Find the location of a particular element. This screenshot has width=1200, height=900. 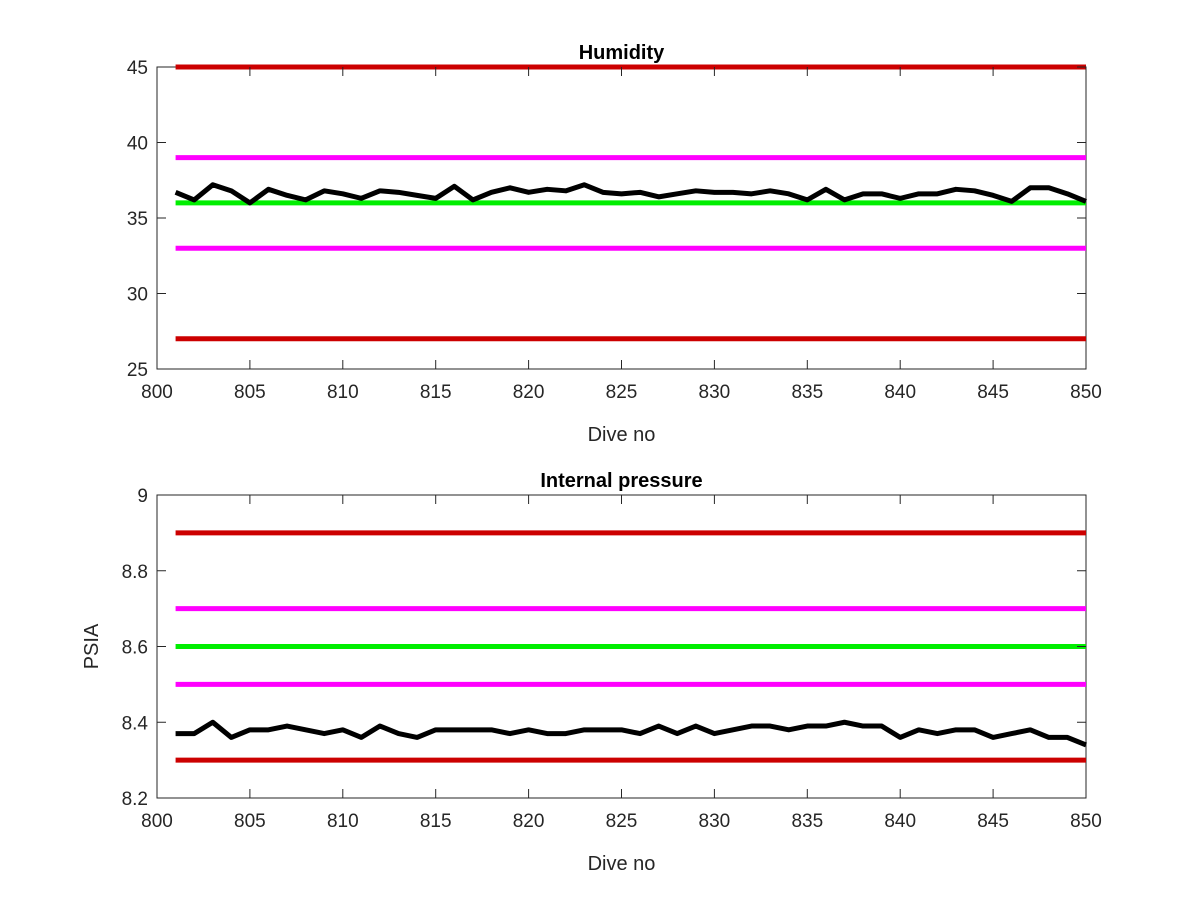

humidity-ytick-label: 45 is located at coordinates (137, 68).